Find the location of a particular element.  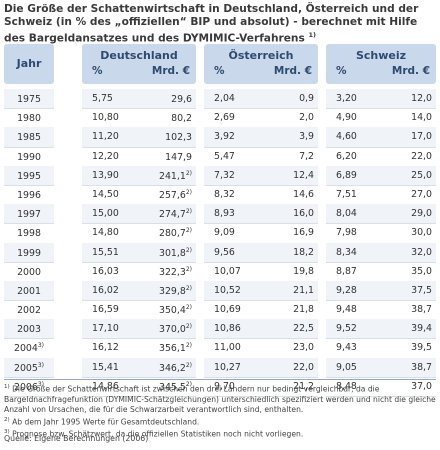

cell-ch-pct: 9,05 is located at coordinates (346, 367).